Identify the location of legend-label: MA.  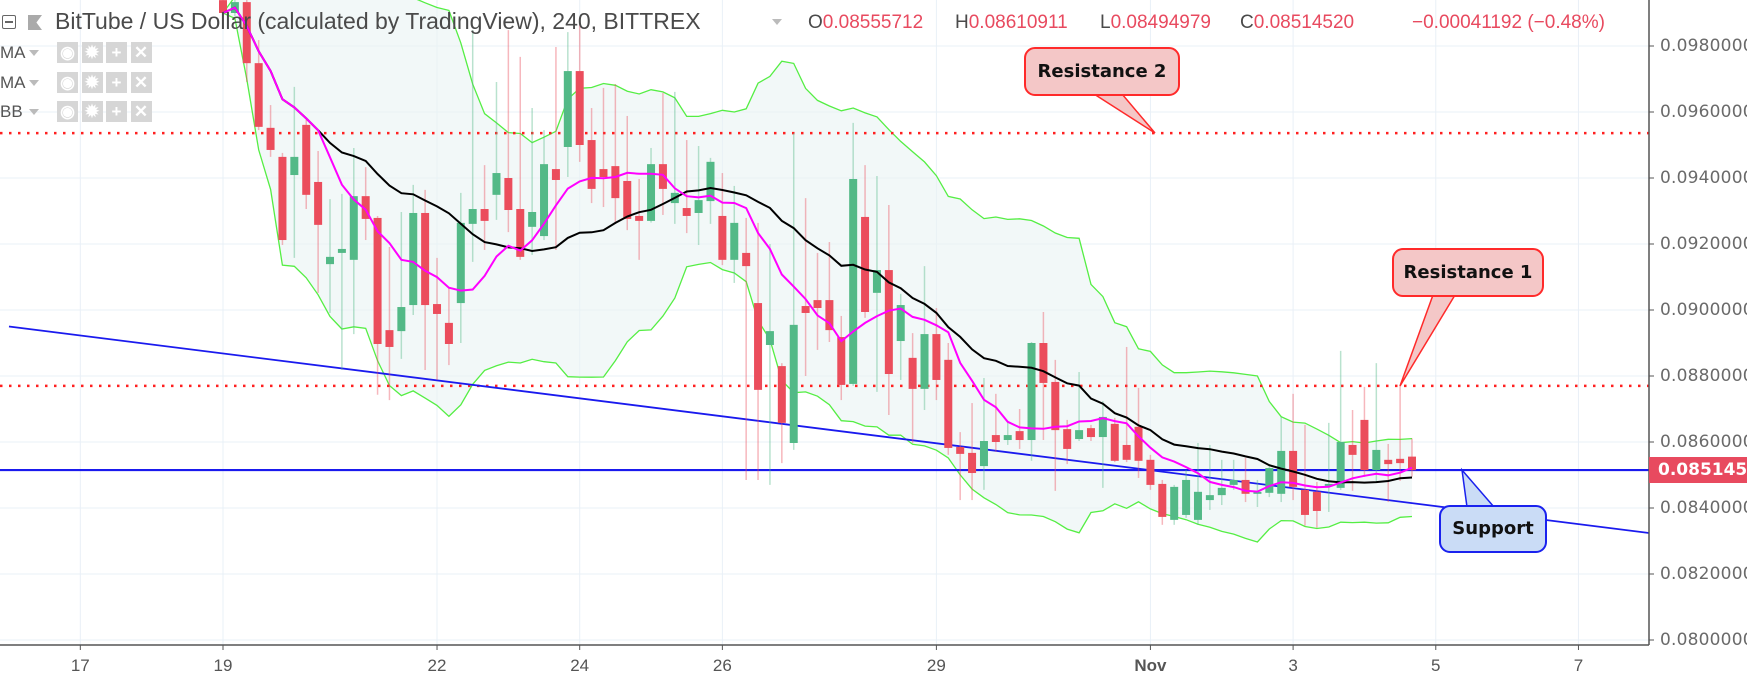
(13, 82).